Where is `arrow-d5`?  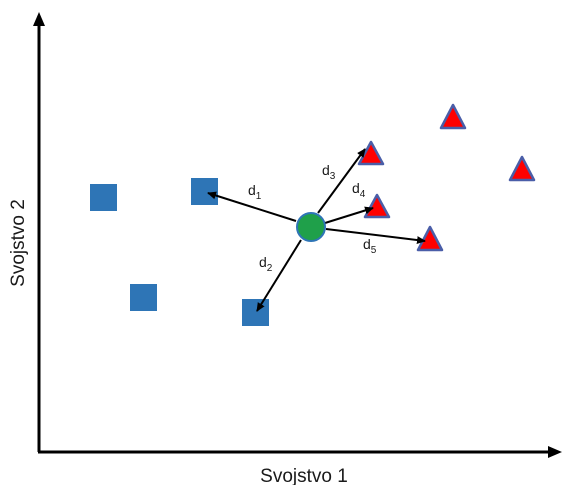 arrow-d5 is located at coordinates (375, 236).